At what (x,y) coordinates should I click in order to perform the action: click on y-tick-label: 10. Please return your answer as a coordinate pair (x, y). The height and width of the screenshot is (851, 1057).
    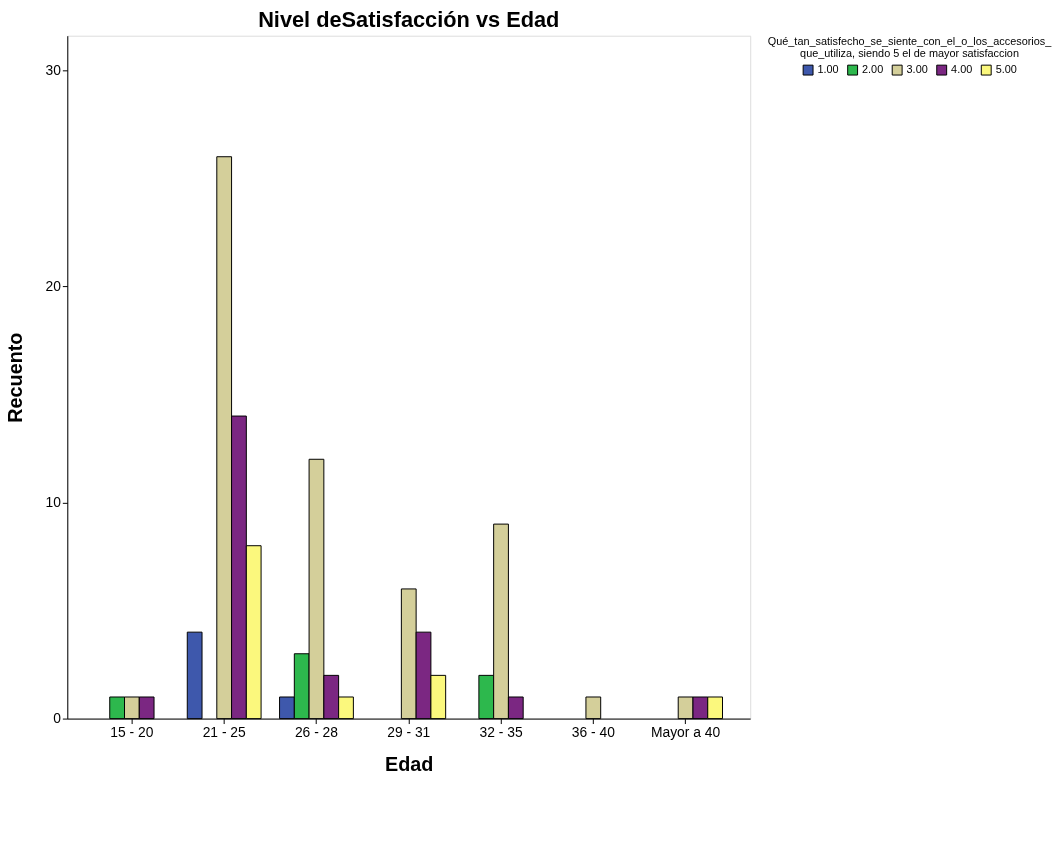
    Looking at the image, I should click on (53, 501).